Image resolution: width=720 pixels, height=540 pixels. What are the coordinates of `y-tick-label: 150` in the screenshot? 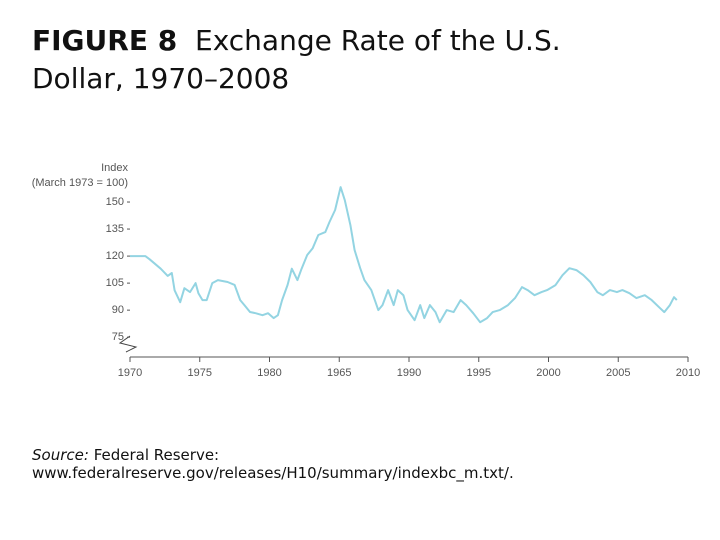 It's located at (115, 202).